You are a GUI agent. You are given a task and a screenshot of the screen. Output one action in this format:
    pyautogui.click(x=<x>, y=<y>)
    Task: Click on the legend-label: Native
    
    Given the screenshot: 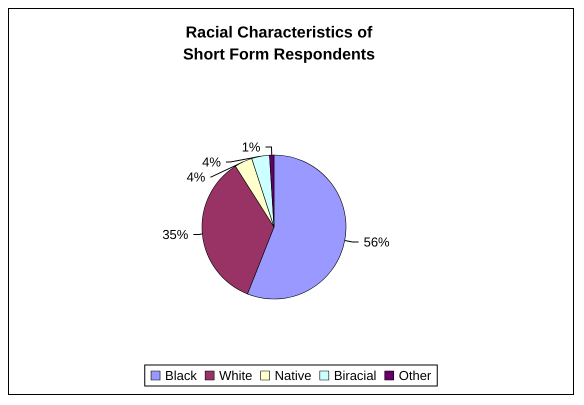 What is the action you would take?
    pyautogui.click(x=293, y=375)
    